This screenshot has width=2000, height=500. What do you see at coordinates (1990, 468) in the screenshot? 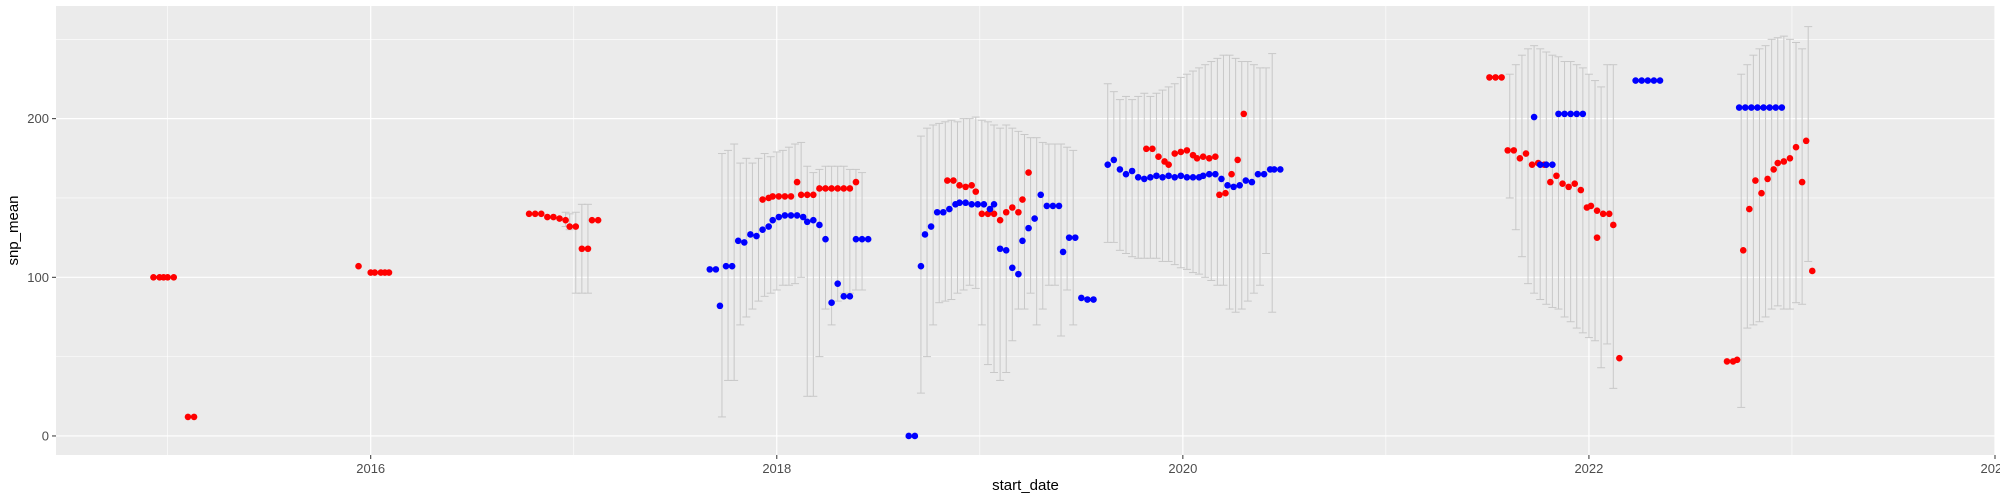
I see `x-tick-label: 2024` at bounding box center [1990, 468].